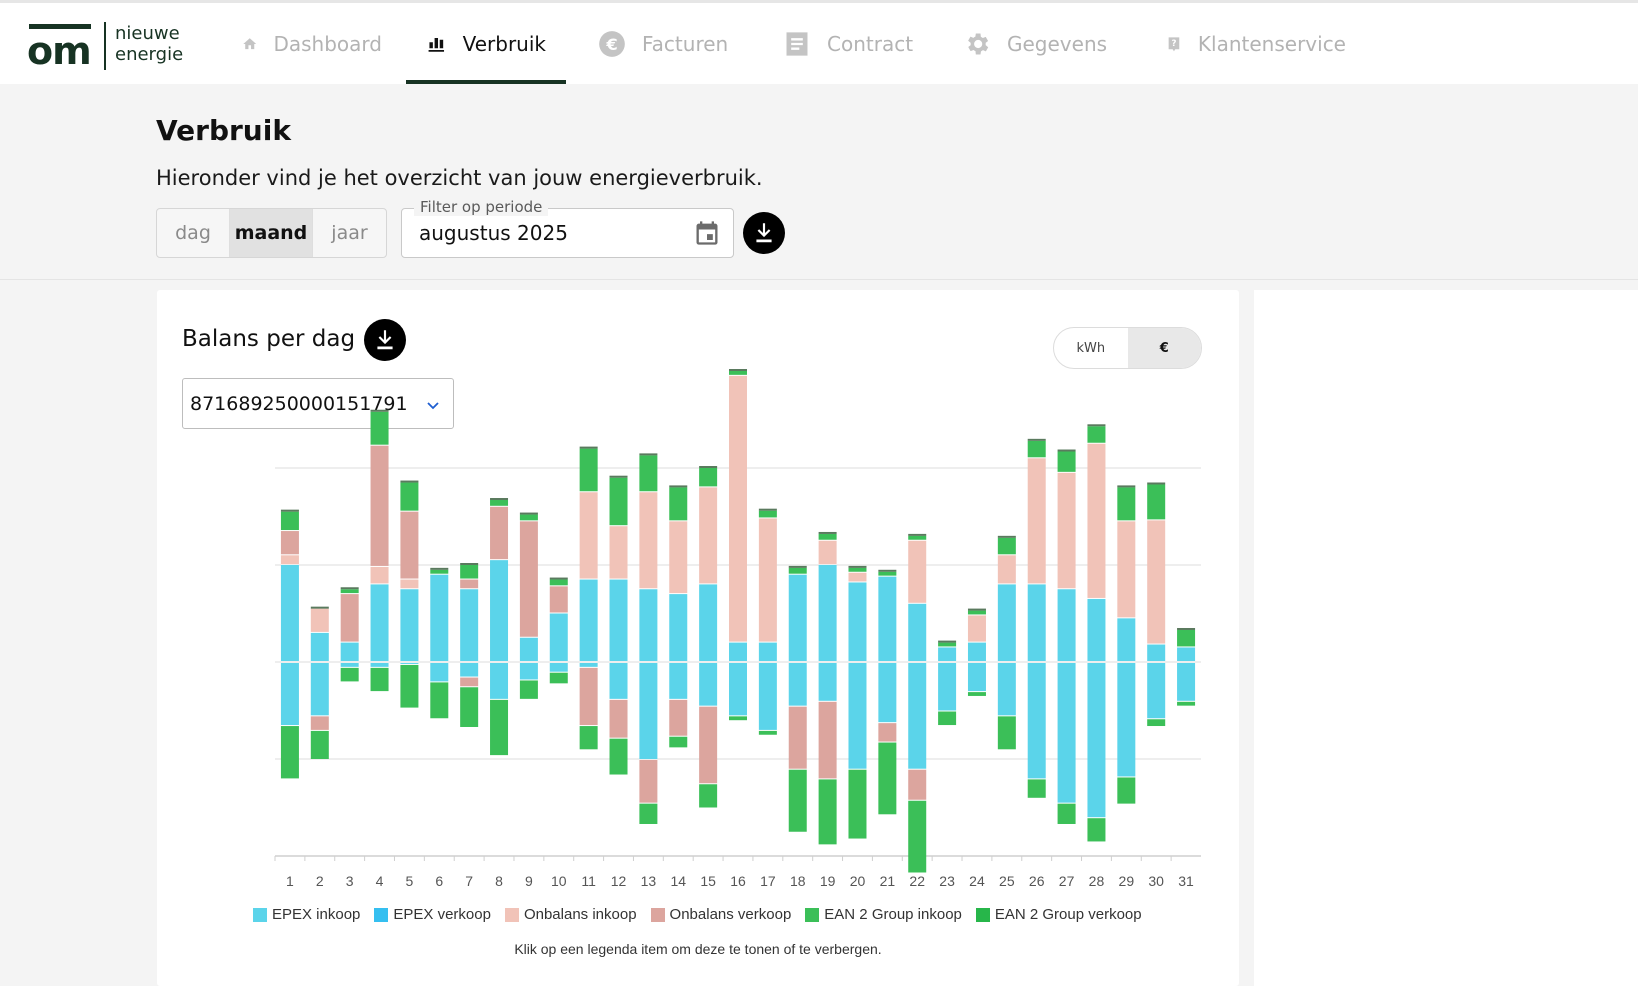  I want to click on period-filter-value: augustus 2025, so click(493, 233).